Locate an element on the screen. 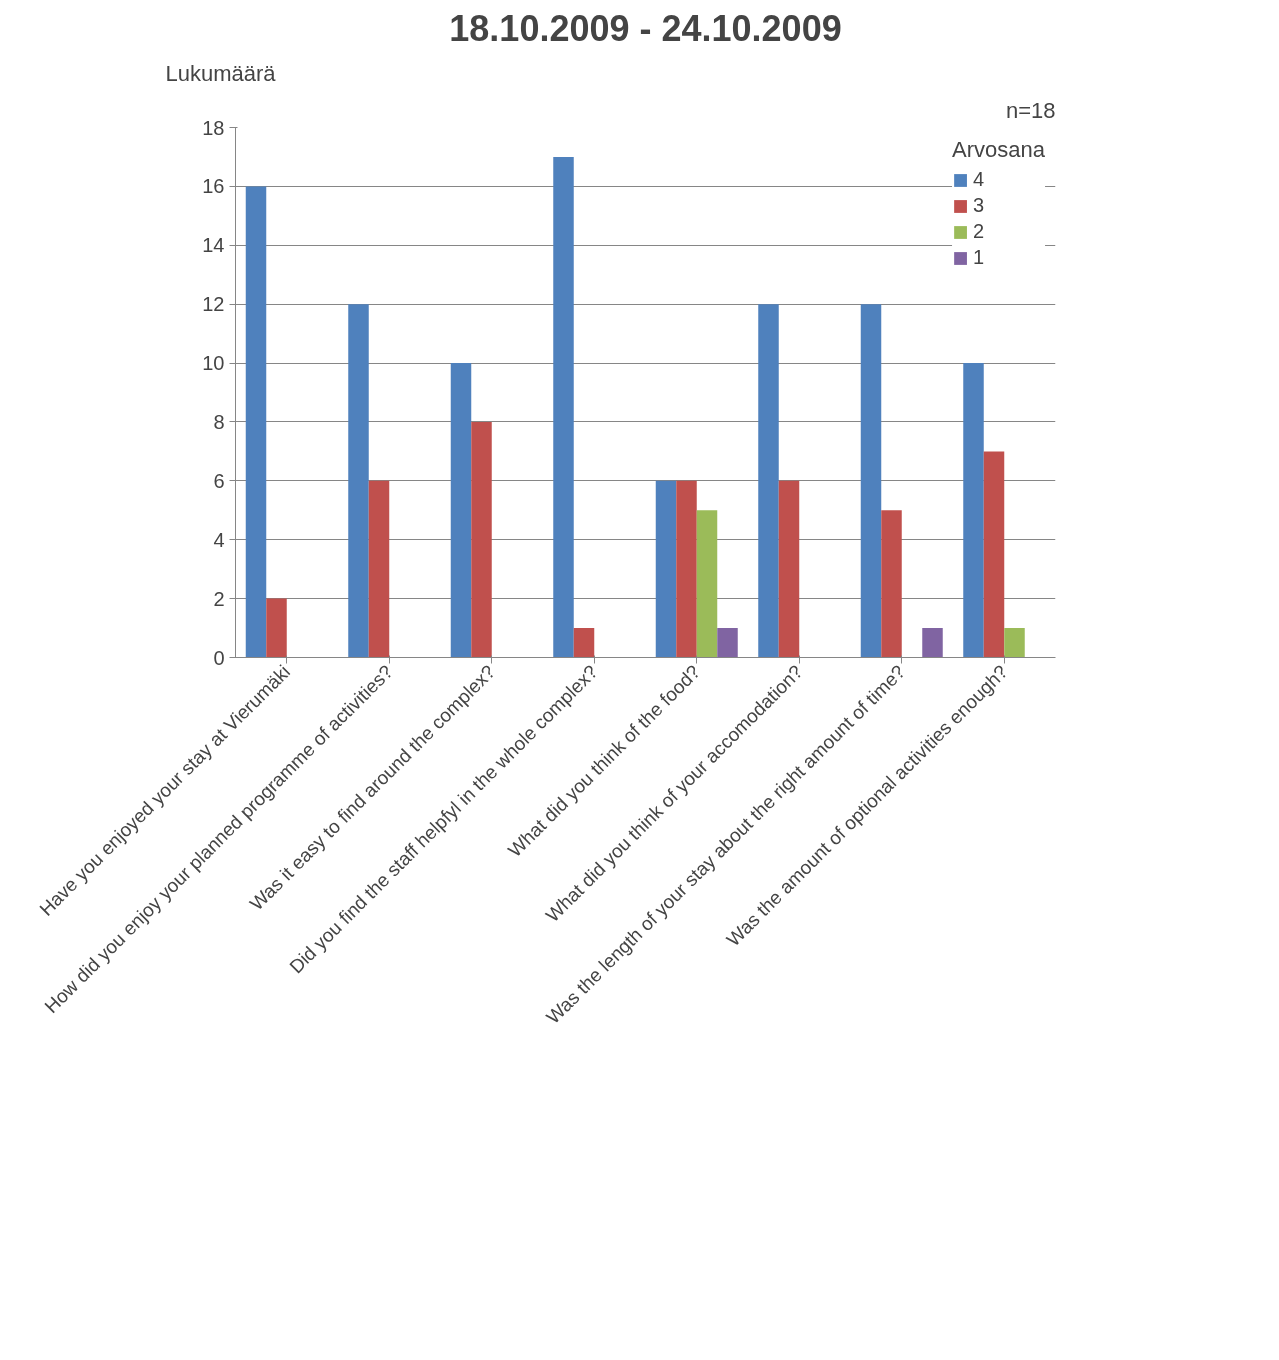  legend-label: 3 is located at coordinates (979, 205).